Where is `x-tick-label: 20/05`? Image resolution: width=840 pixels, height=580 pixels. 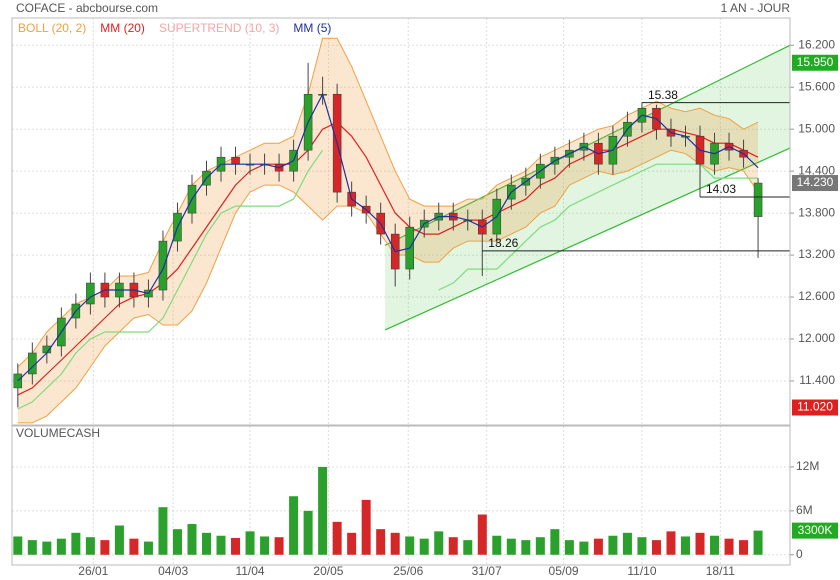
x-tick-label: 20/05 is located at coordinates (328, 571).